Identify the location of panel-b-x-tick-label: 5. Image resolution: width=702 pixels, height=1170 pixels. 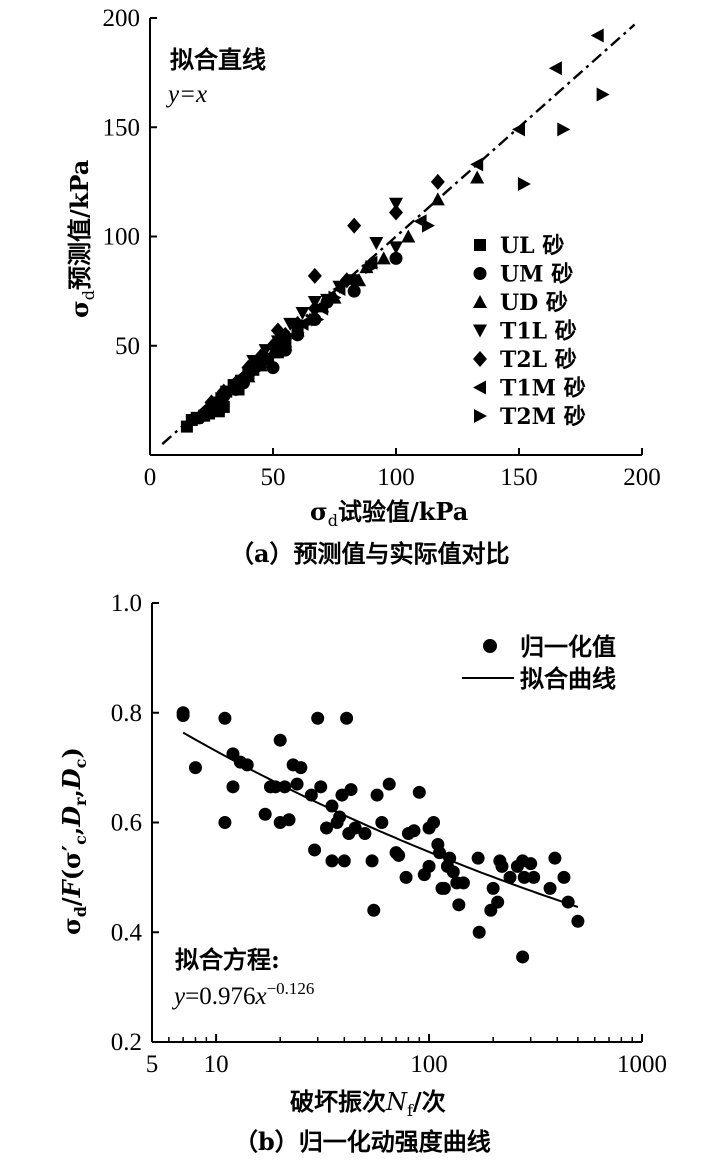
(152, 1064).